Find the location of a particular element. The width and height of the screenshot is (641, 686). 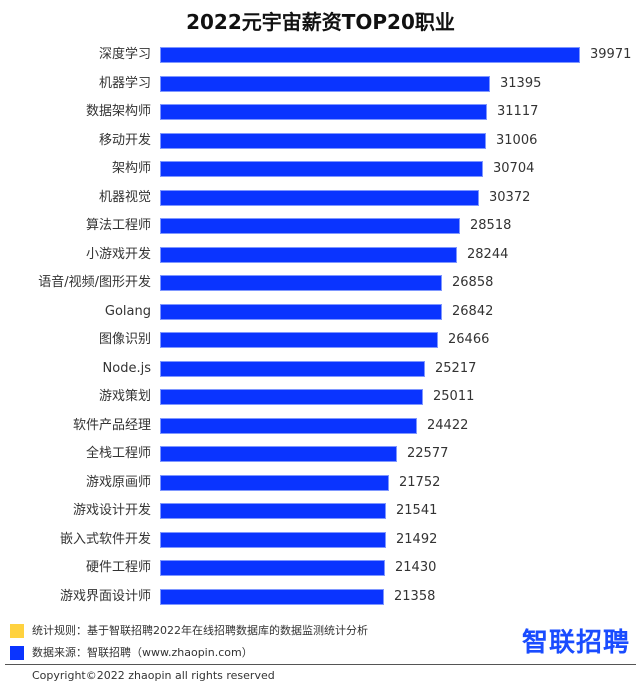

category-label: 游戏设计开发 is located at coordinates (111, 510).